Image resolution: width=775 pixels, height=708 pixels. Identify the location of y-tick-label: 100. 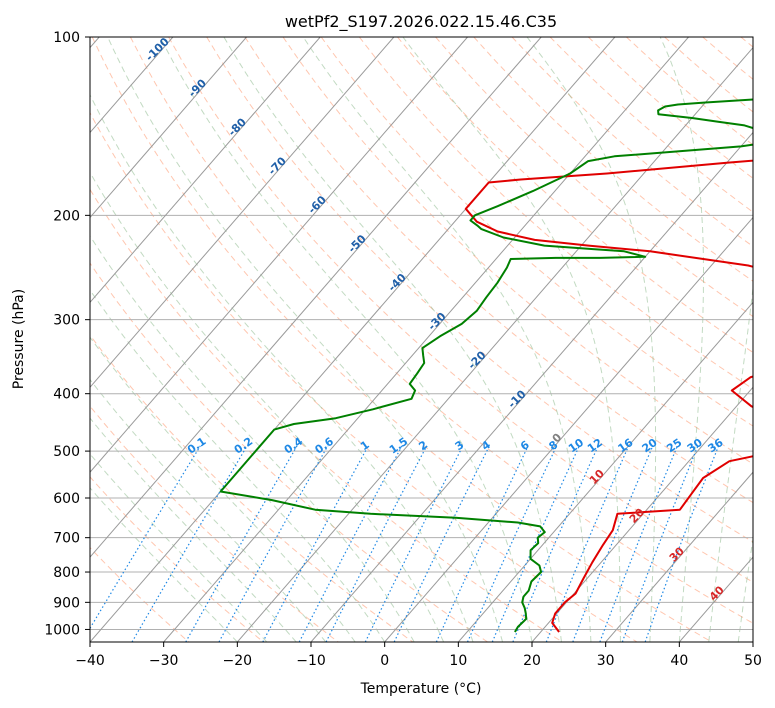
(66, 38).